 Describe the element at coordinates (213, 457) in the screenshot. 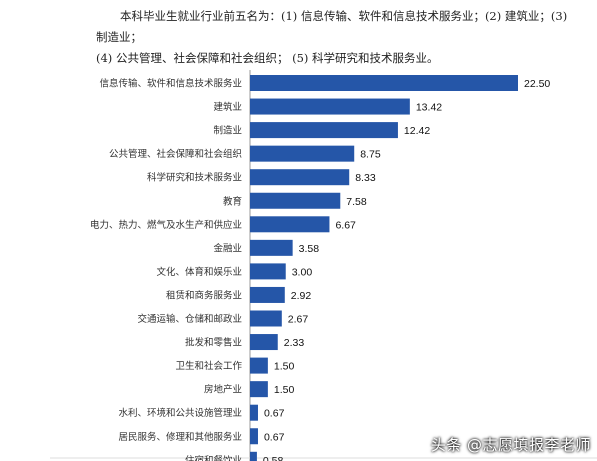

I see `category-label: 住宿和餐饮业` at that location.